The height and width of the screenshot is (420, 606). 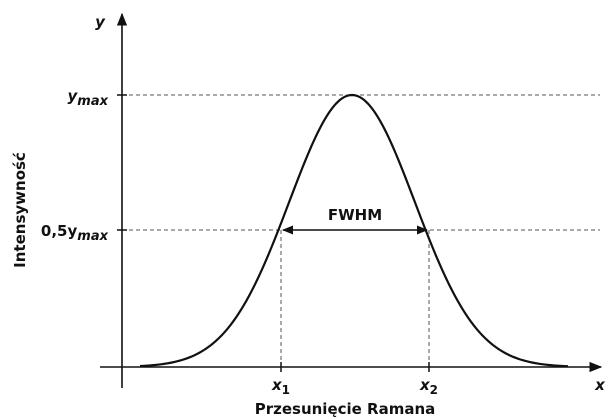 What do you see at coordinates (20, 210) in the screenshot?
I see `y-title: Intensywność` at bounding box center [20, 210].